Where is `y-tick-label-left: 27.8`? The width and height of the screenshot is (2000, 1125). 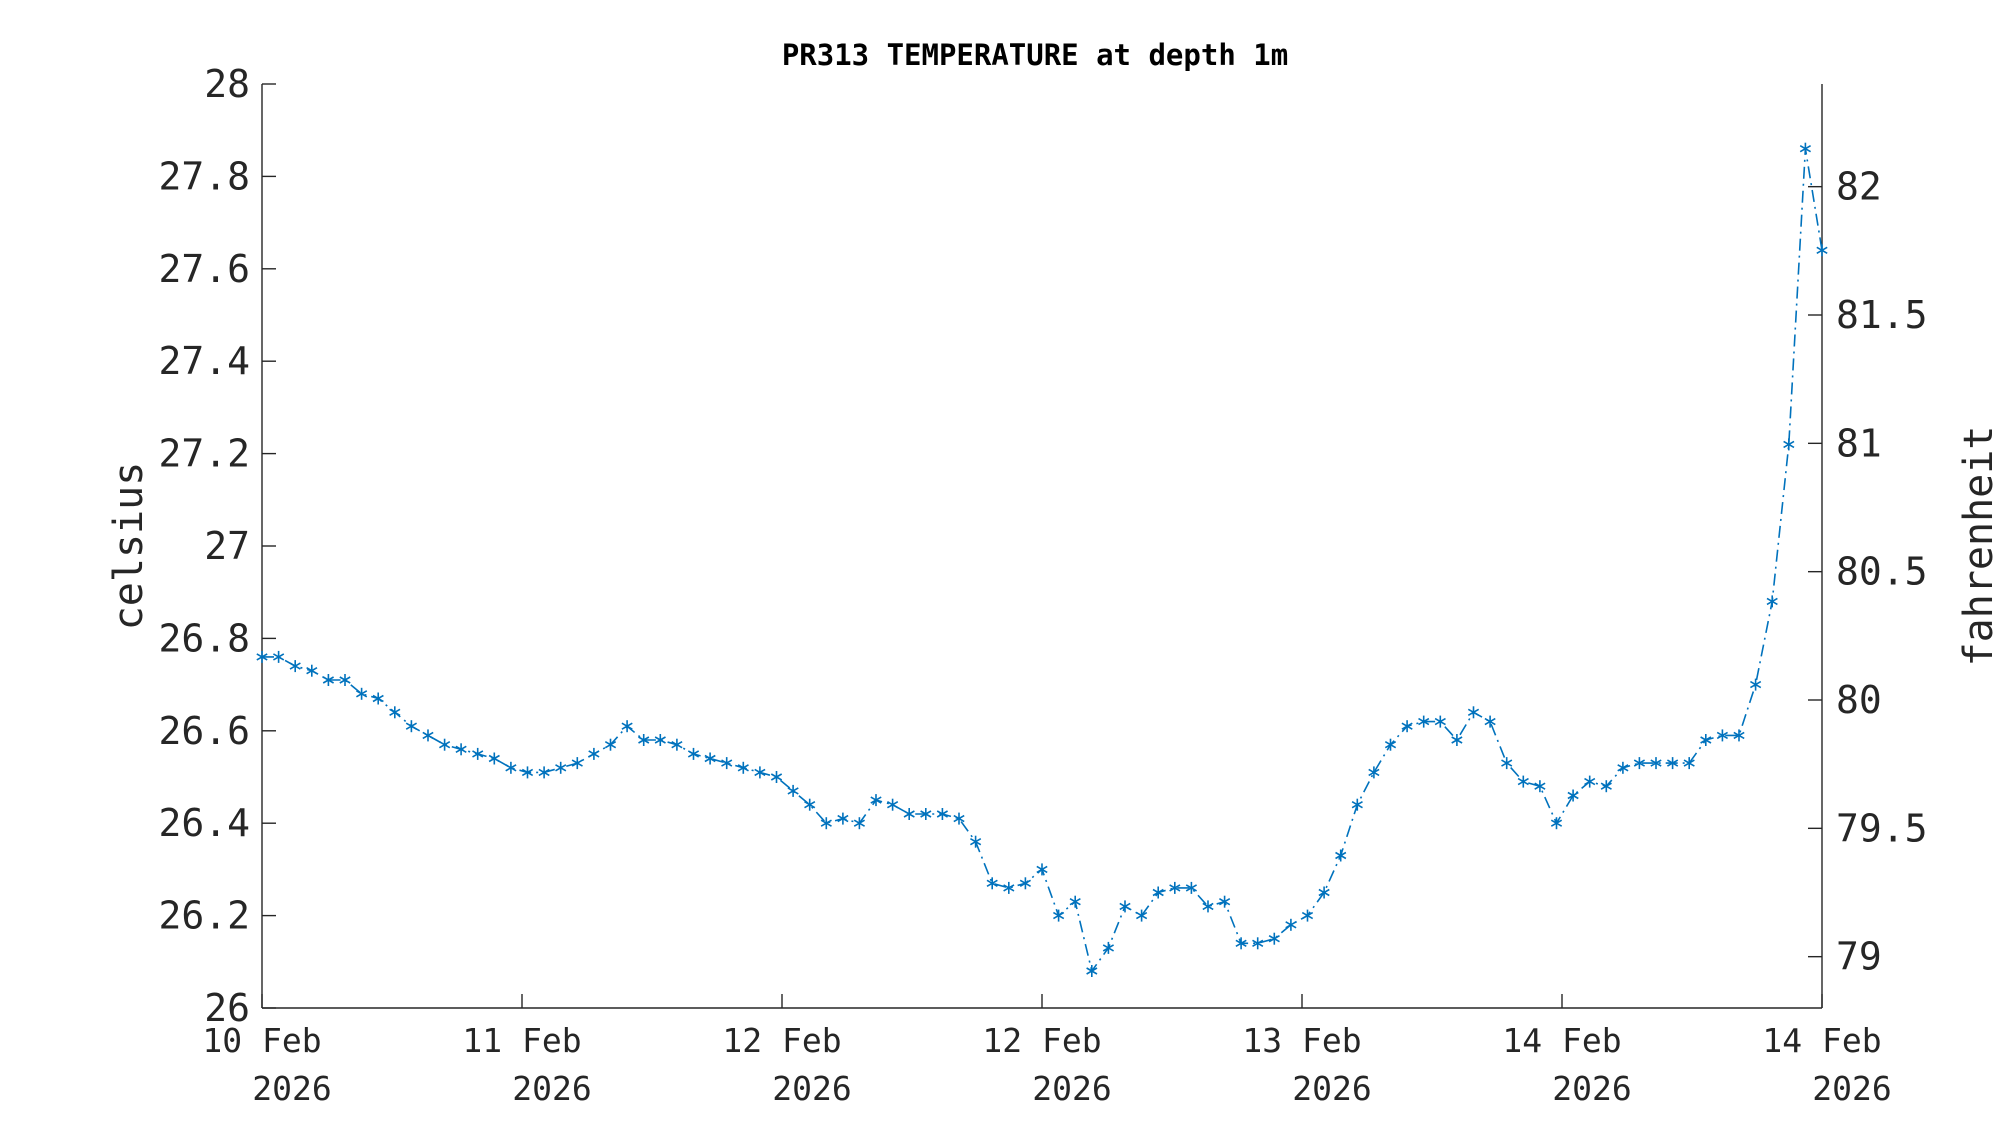
y-tick-label-left: 27.8 is located at coordinates (204, 176).